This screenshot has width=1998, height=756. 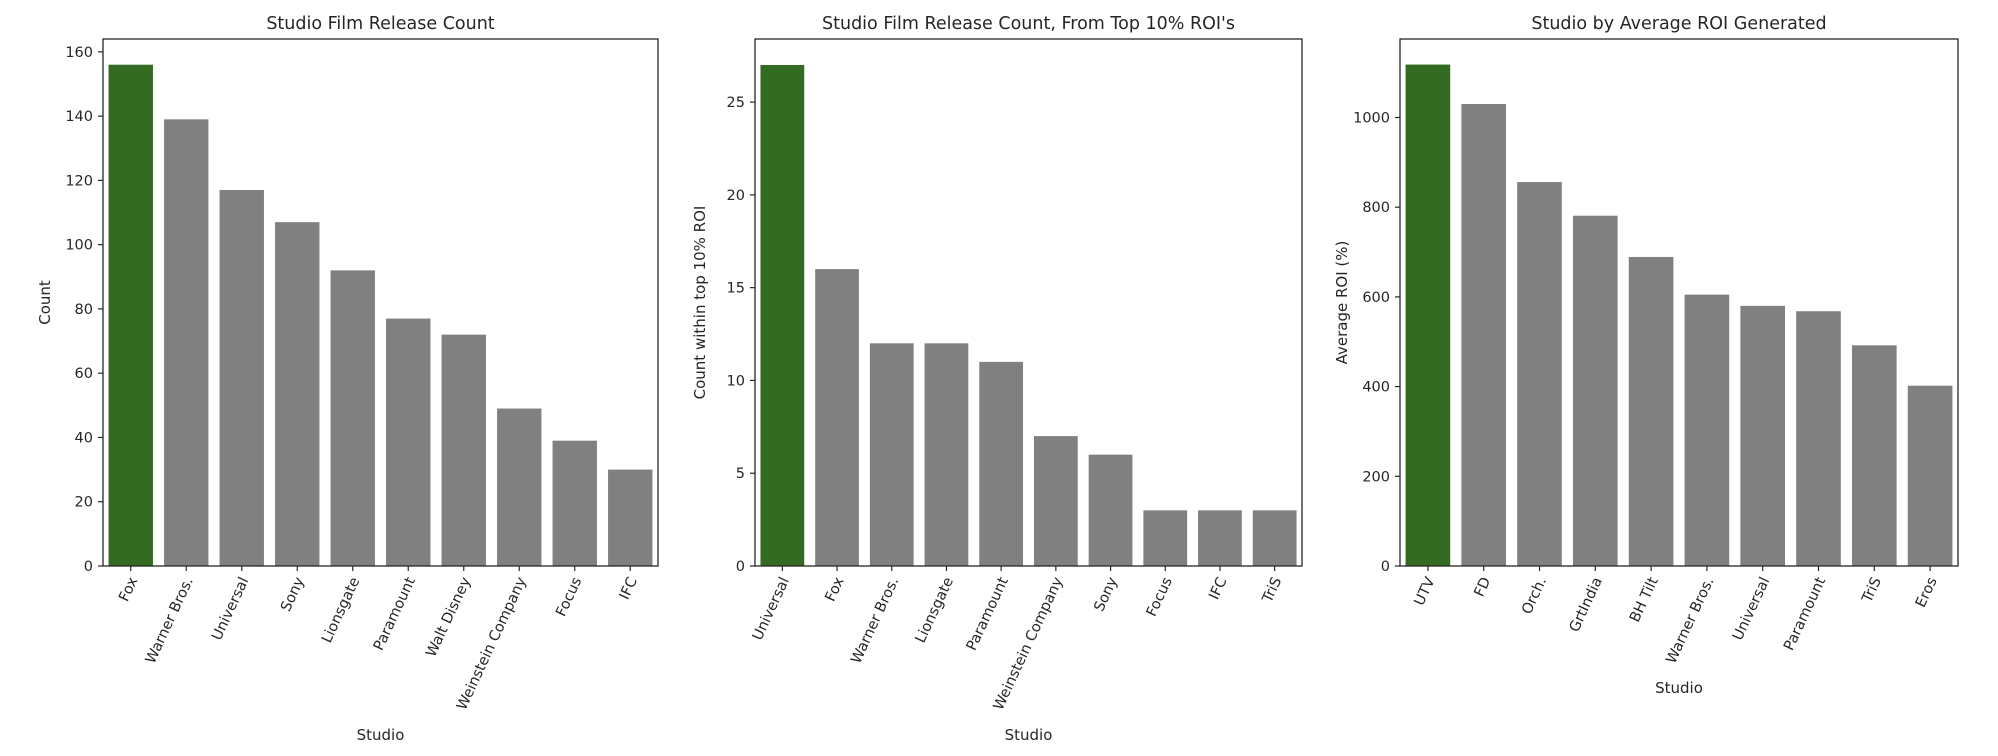 I want to click on y-tick-label: 120, so click(x=79, y=181).